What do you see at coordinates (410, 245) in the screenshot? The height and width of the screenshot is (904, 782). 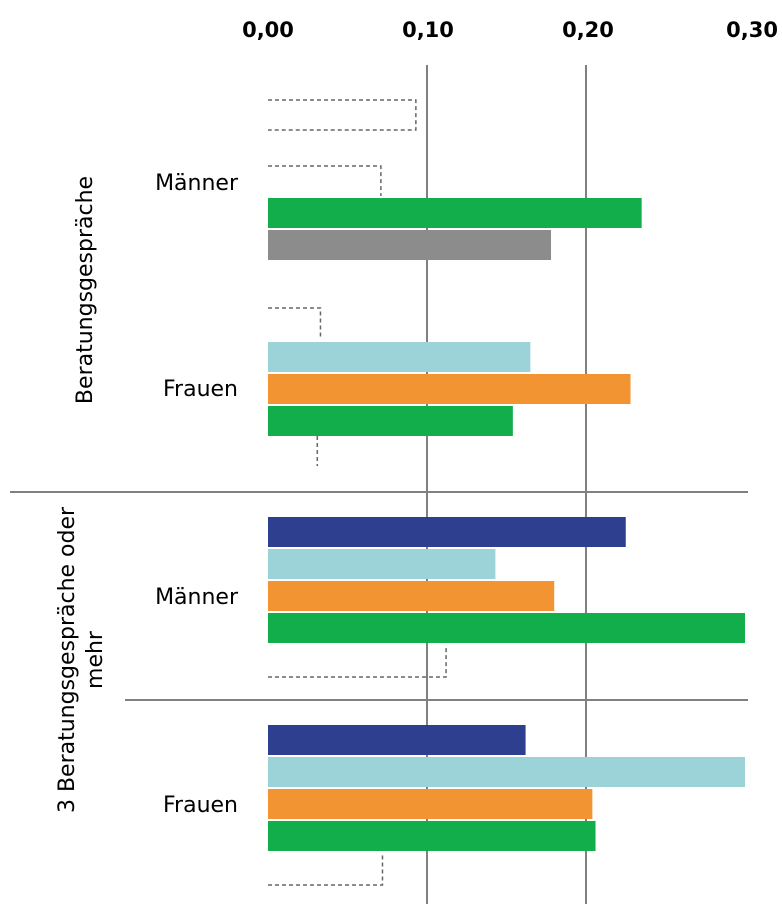 I see `bar-gray` at bounding box center [410, 245].